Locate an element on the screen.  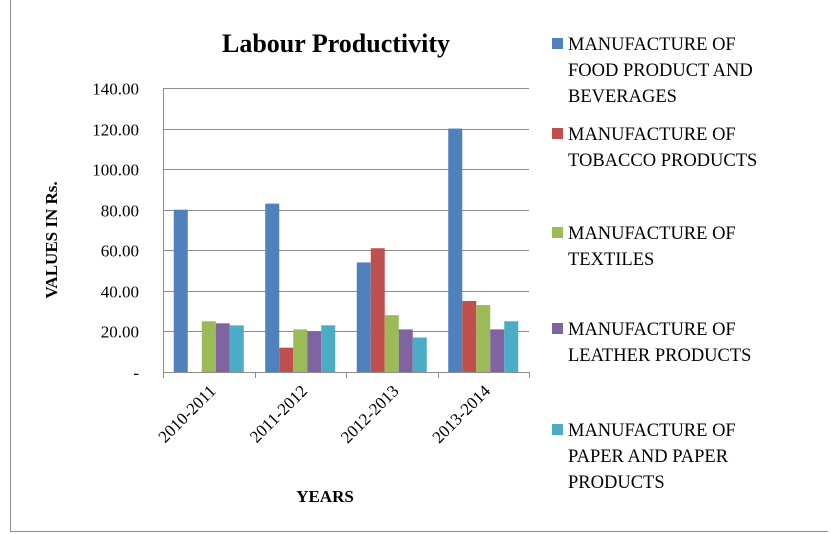
y-tick-label: 120.00 is located at coordinates (115, 130).